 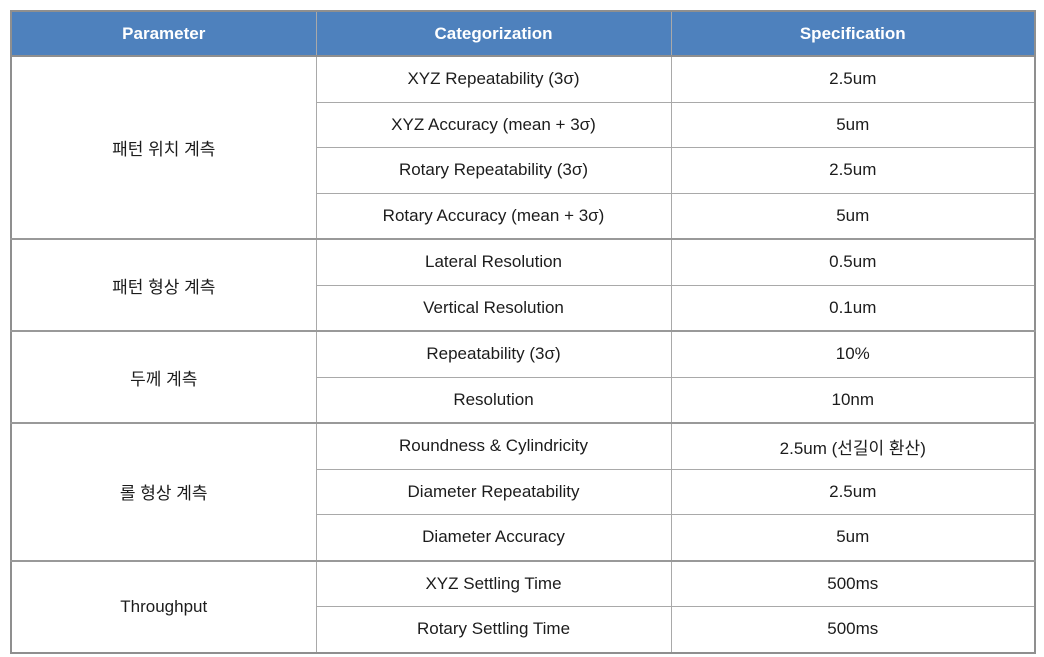 I want to click on parameter-cell: 롤 형상 계측, so click(x=163, y=491).